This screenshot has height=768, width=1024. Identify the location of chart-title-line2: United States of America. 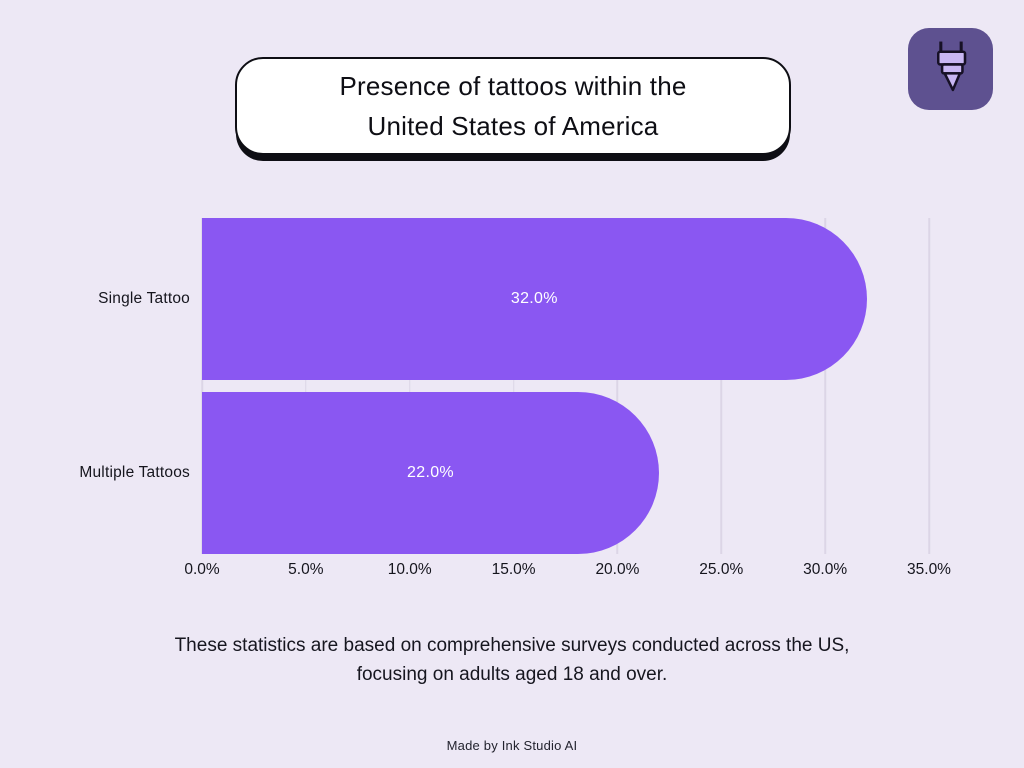
(513, 126).